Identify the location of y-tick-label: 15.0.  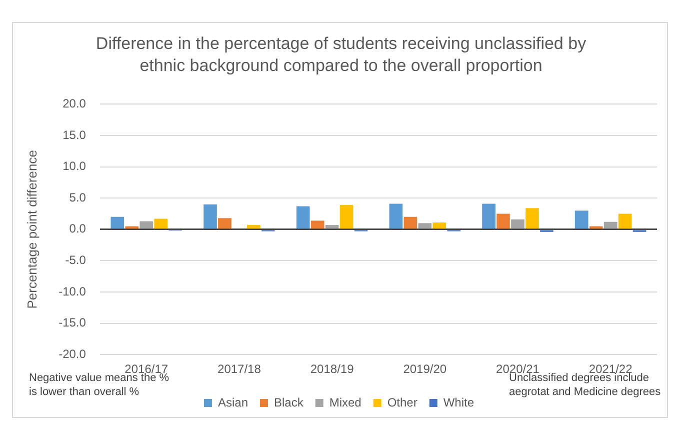
(74, 135).